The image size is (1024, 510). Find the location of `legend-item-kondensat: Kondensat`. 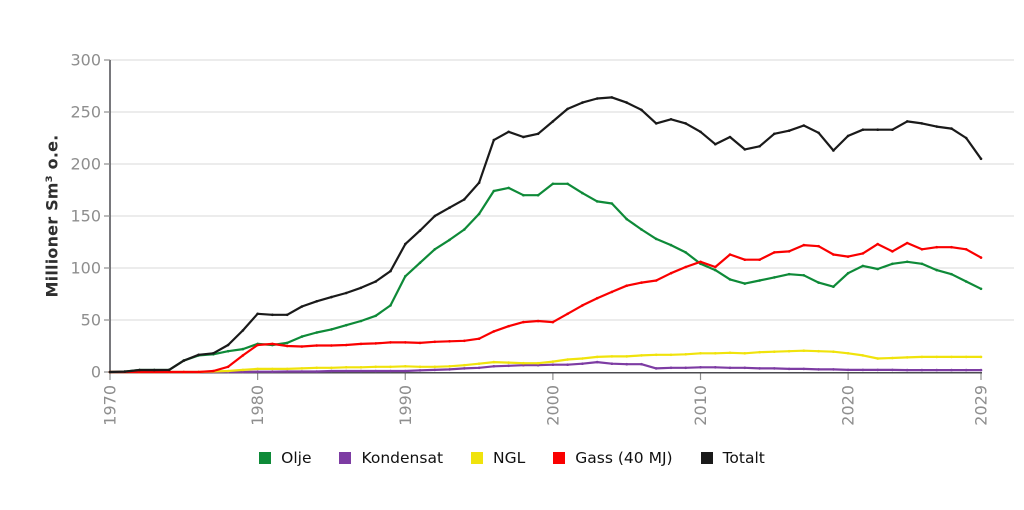

legend-item-kondensat: Kondensat is located at coordinates (391, 458).